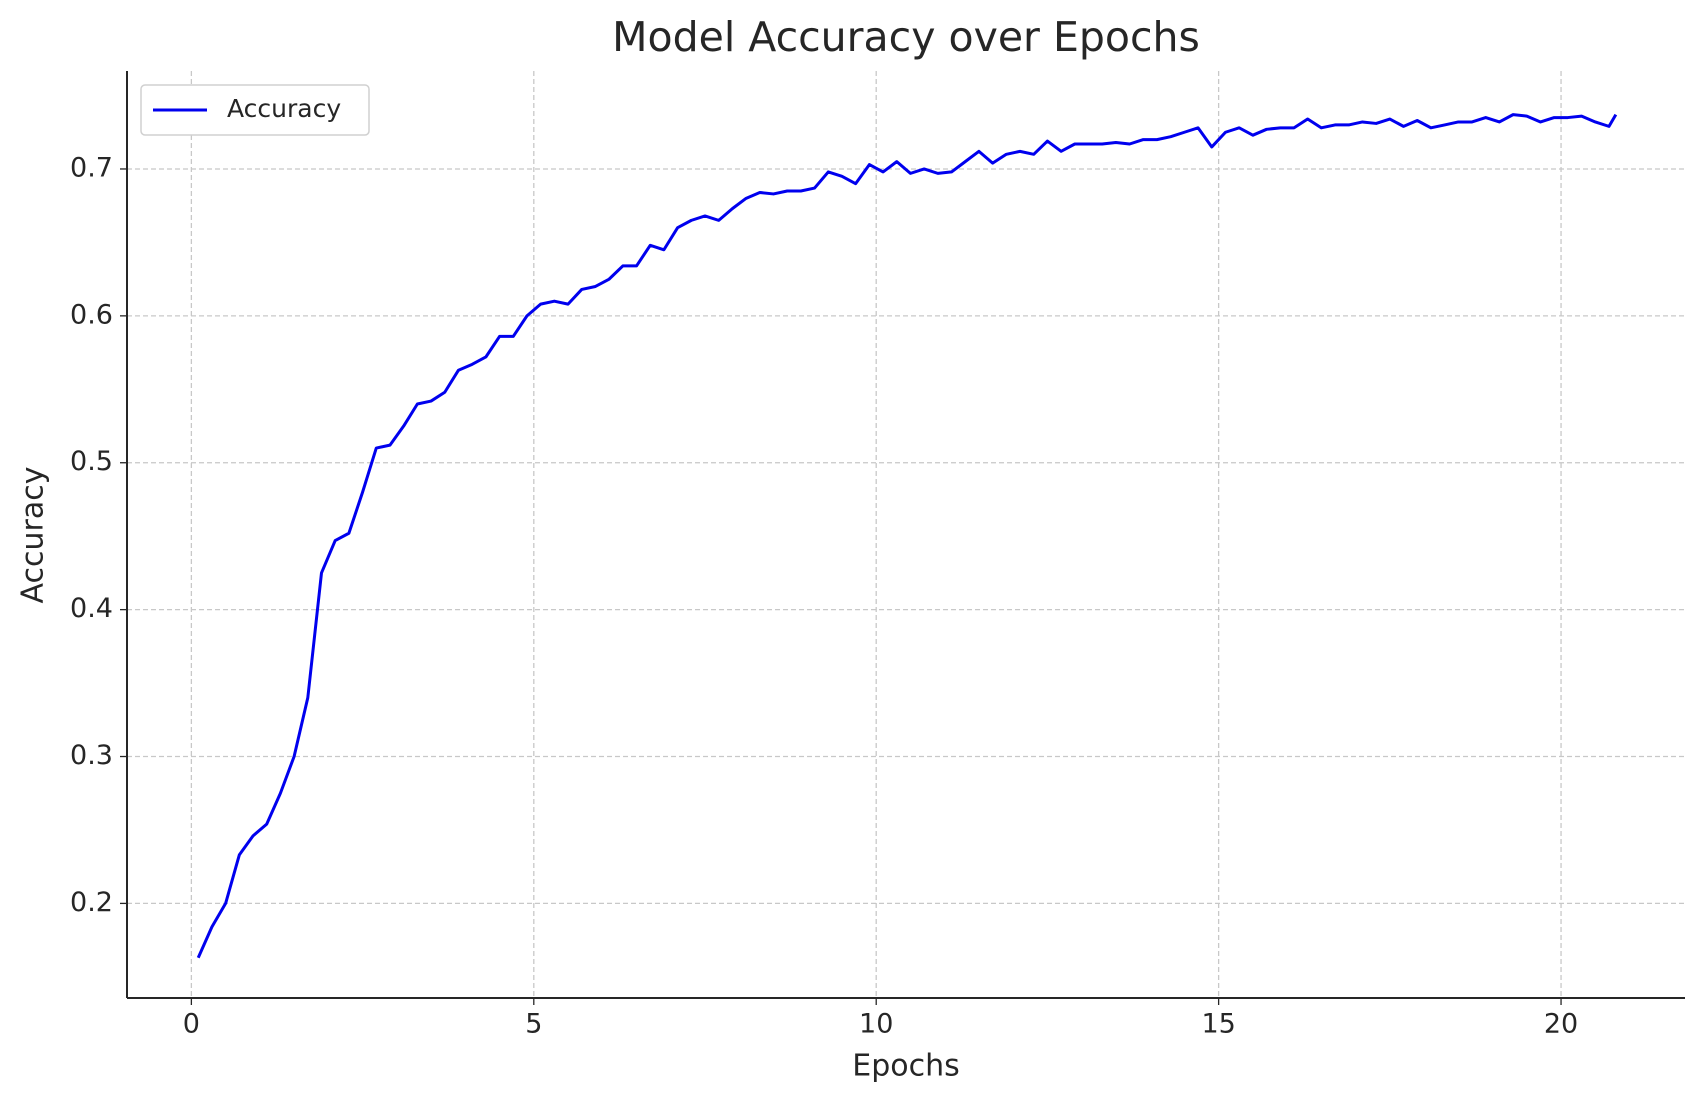  What do you see at coordinates (91, 314) in the screenshot?
I see `y-tick-label: 0.6` at bounding box center [91, 314].